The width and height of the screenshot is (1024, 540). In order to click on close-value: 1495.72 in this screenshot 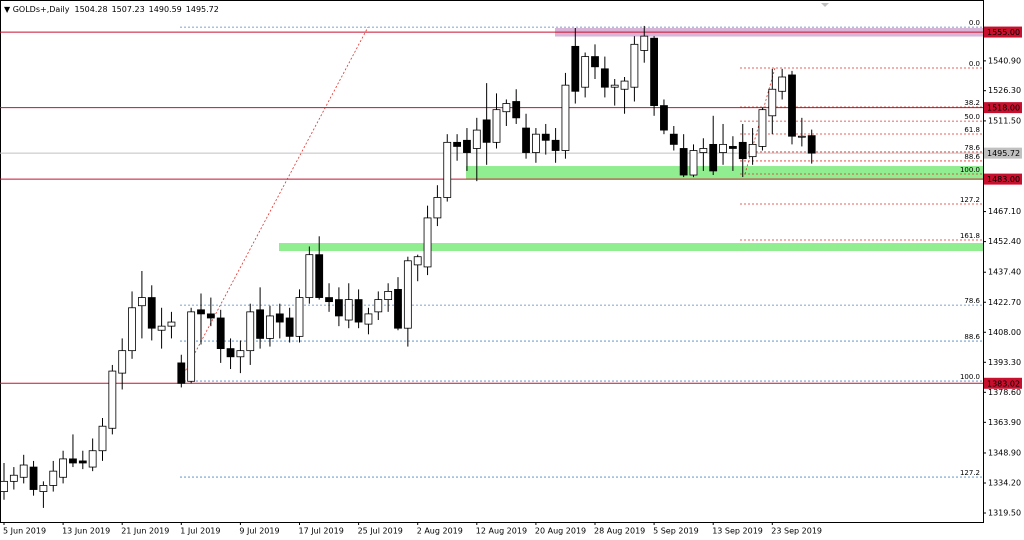, I will do `click(202, 9)`.